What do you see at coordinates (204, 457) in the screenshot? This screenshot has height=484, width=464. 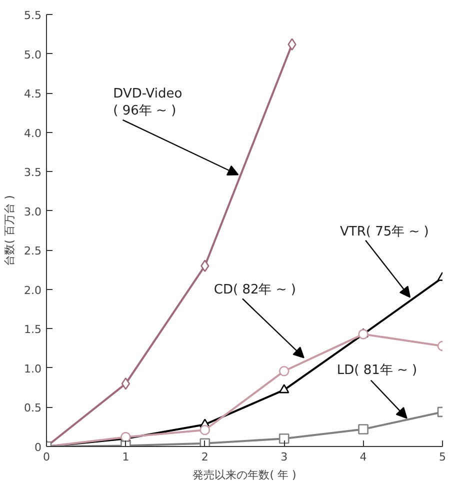 I see `x-tick-label: 2` at bounding box center [204, 457].